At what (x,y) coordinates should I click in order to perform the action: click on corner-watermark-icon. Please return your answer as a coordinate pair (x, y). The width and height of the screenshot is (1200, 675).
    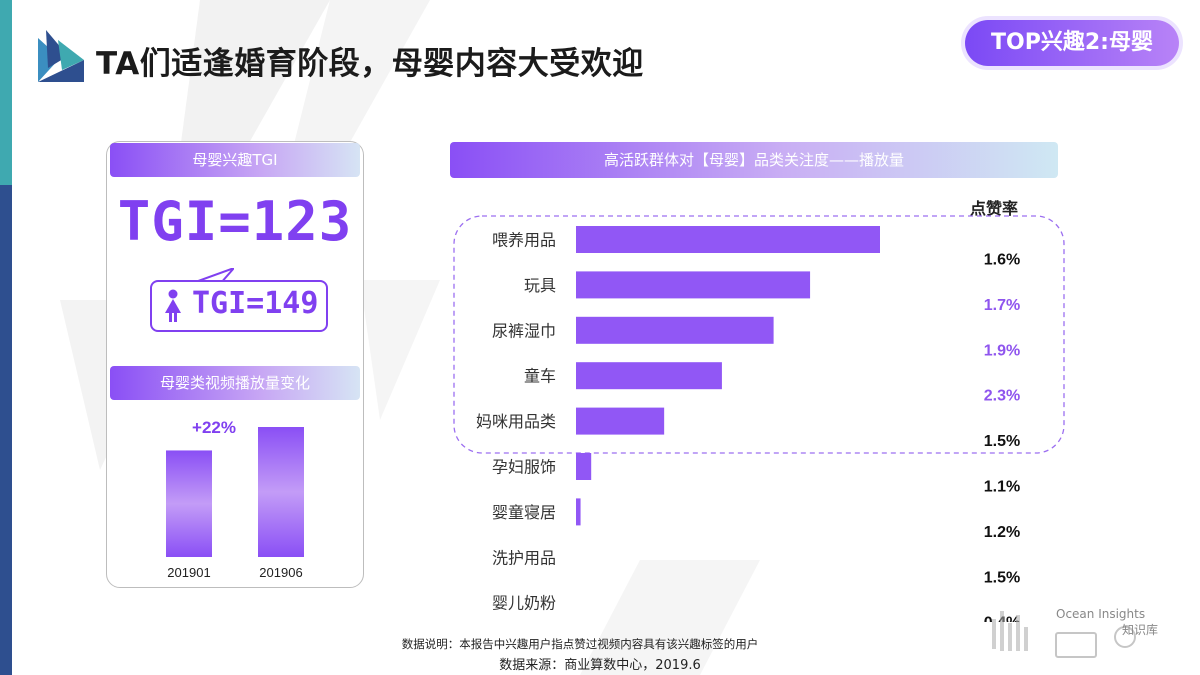
    Looking at the image, I should click on (1064, 634).